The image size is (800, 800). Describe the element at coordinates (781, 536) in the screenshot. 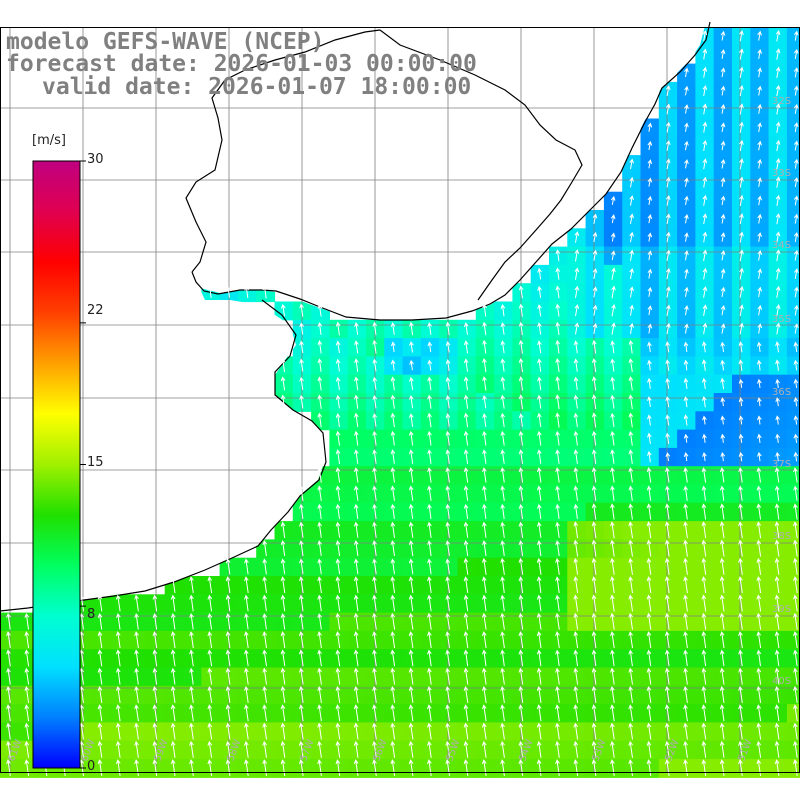

I see `latitude-label: 38S` at that location.